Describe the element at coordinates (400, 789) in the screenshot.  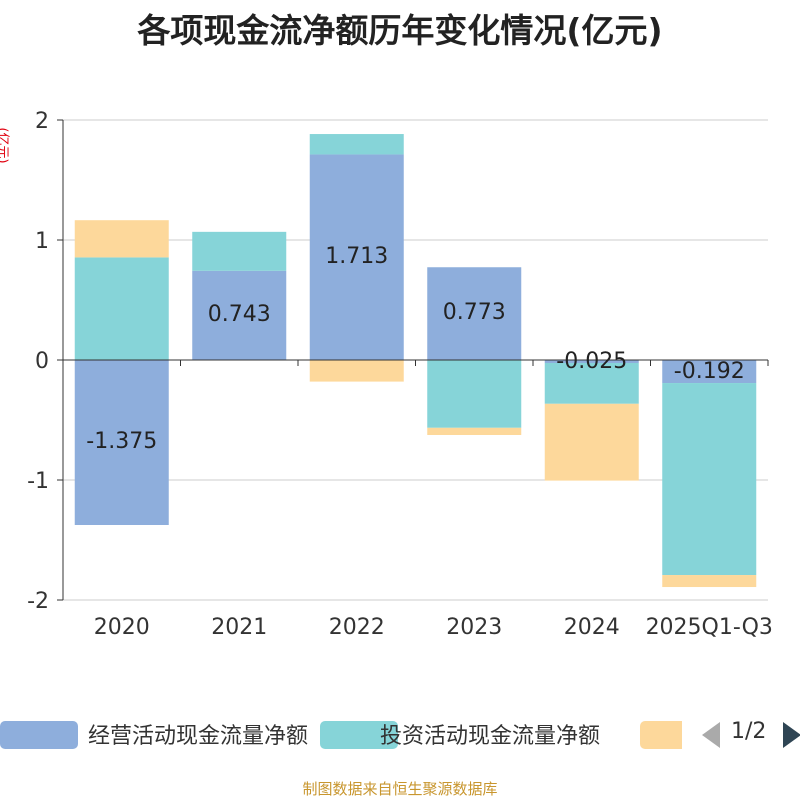
I see `data-source-footer: 制图数据来自恒生聚源数据库` at that location.